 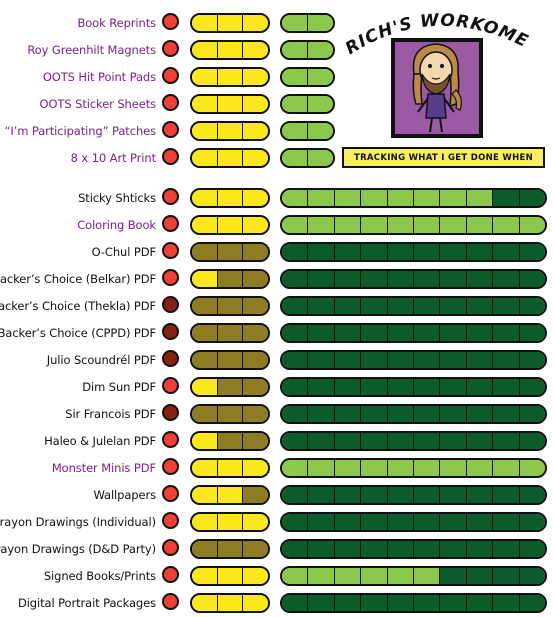 What do you see at coordinates (277, 360) in the screenshot?
I see `workometer-row: Julio Scoundrél PDF` at bounding box center [277, 360].